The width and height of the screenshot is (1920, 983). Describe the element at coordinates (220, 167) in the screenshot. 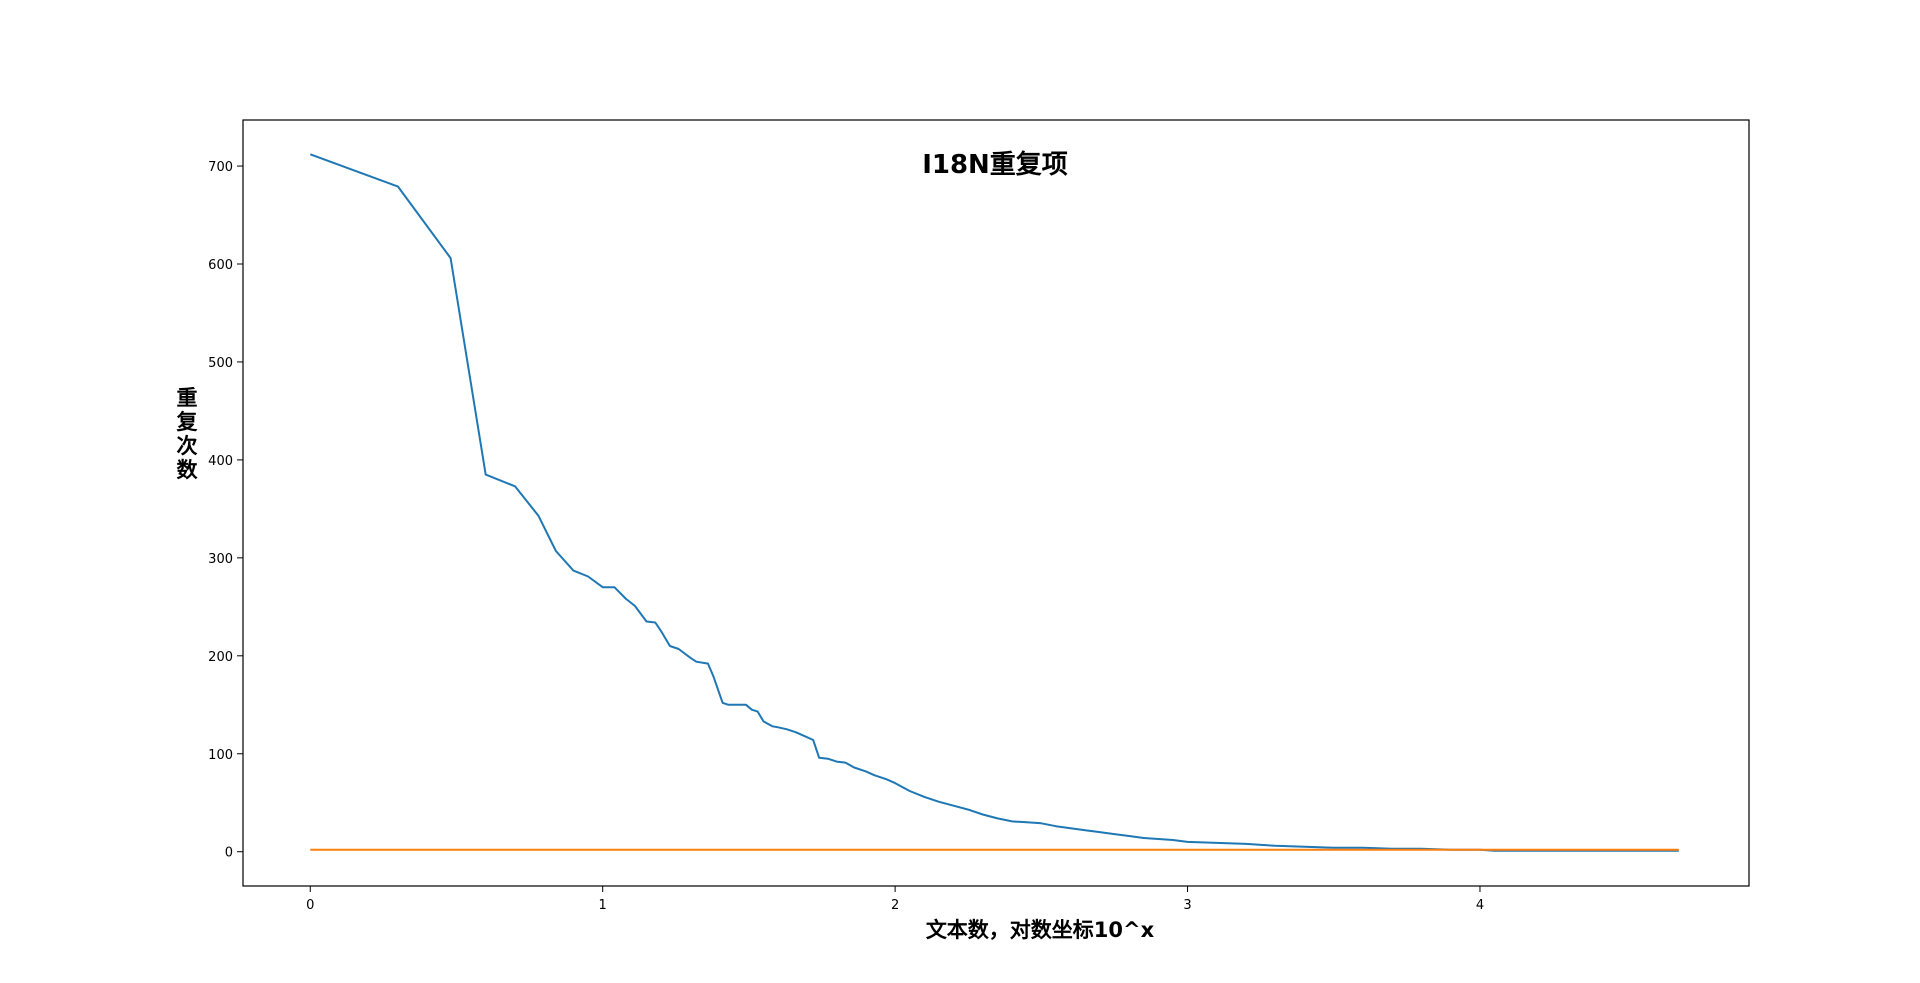

I see `y-tick-label: 700` at that location.